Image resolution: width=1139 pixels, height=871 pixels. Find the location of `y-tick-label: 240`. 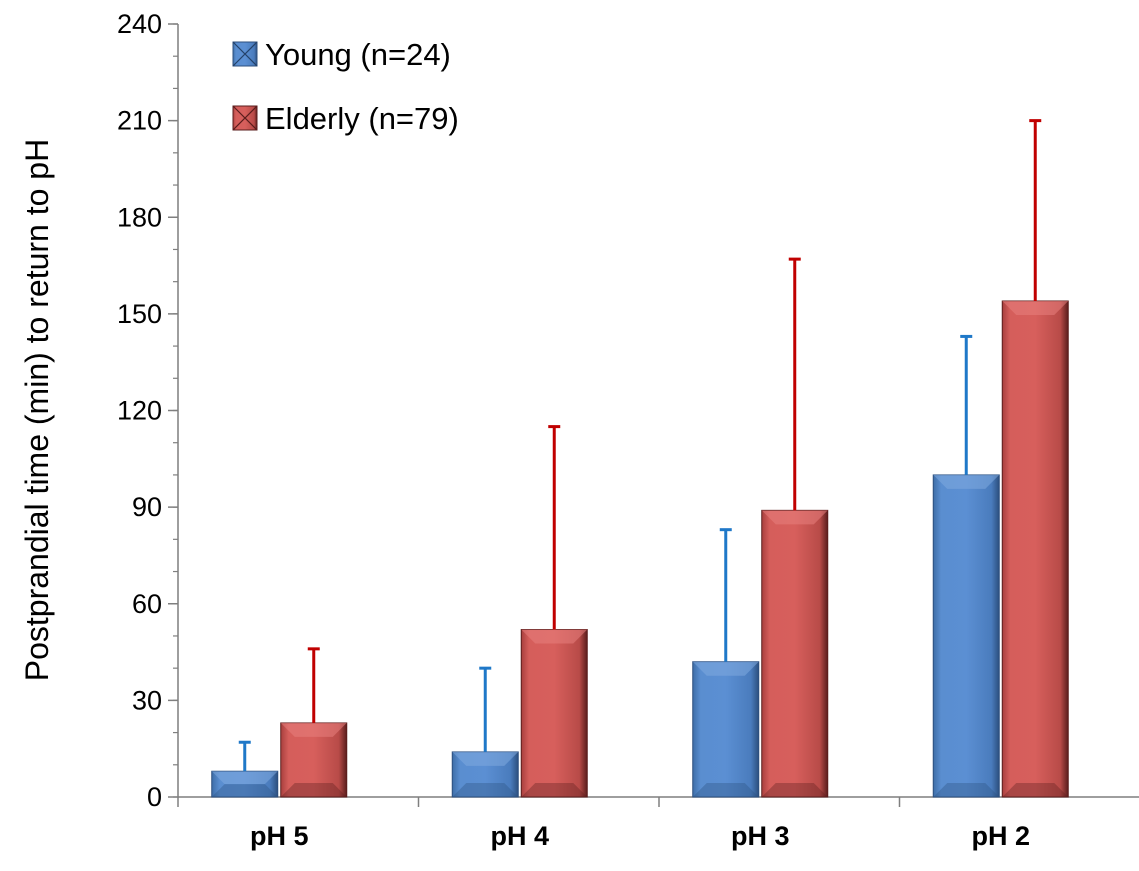

y-tick-label: 240 is located at coordinates (139, 24).